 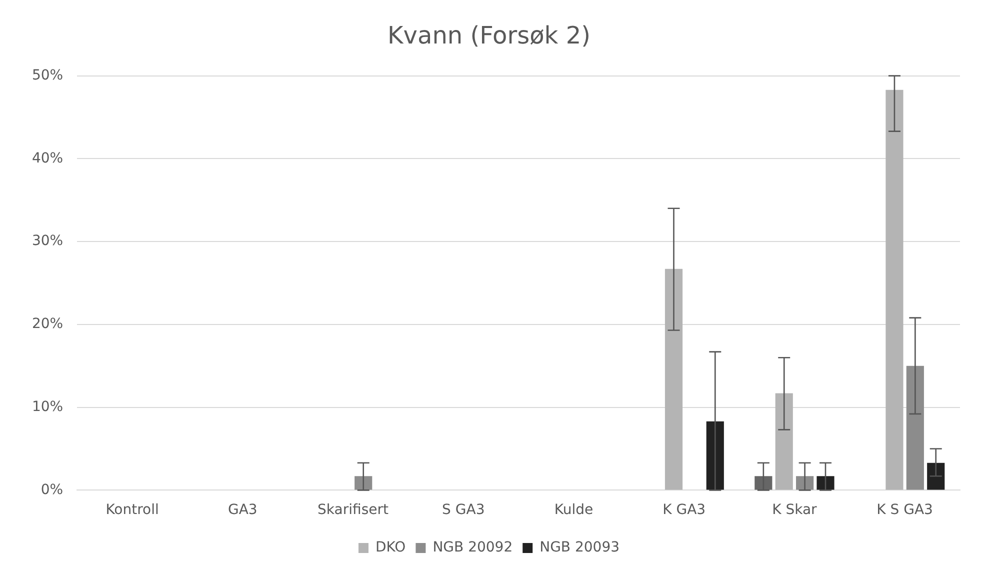 I want to click on x-tick-label: K S GA3, so click(x=904, y=510).